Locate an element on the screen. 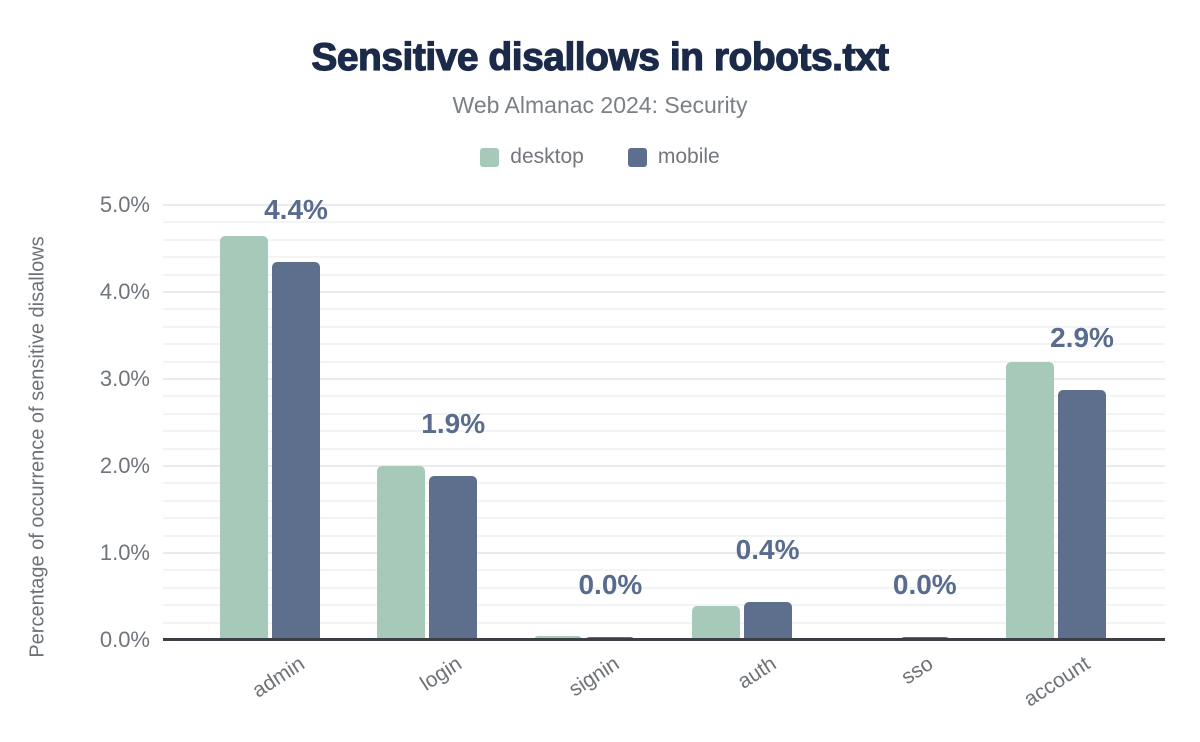 The width and height of the screenshot is (1200, 742). value-label-auth: 0.4% is located at coordinates (767, 549).